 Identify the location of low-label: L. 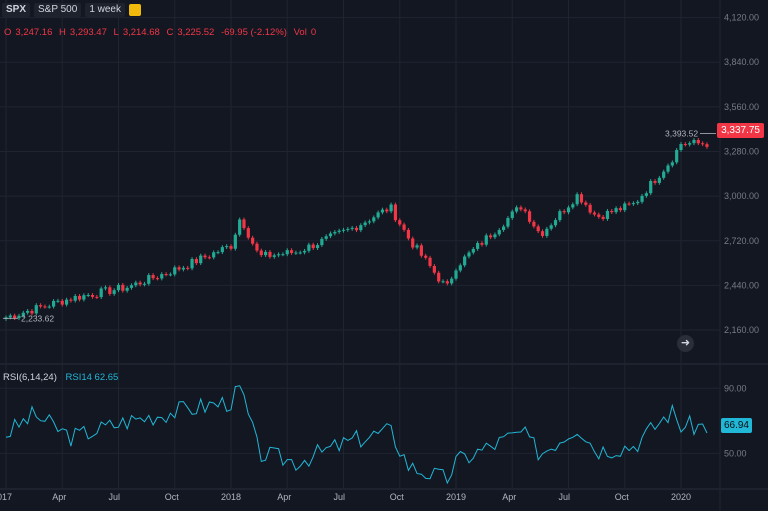
(116, 32).